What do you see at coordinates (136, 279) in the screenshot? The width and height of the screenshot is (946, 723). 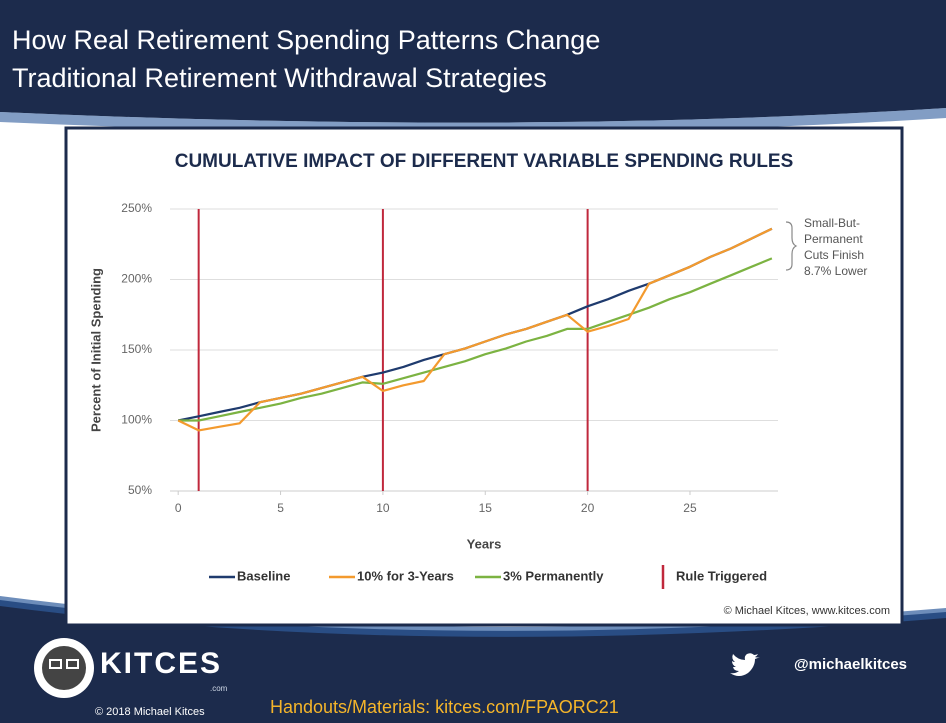 I see `y-tick-label: 200%` at bounding box center [136, 279].